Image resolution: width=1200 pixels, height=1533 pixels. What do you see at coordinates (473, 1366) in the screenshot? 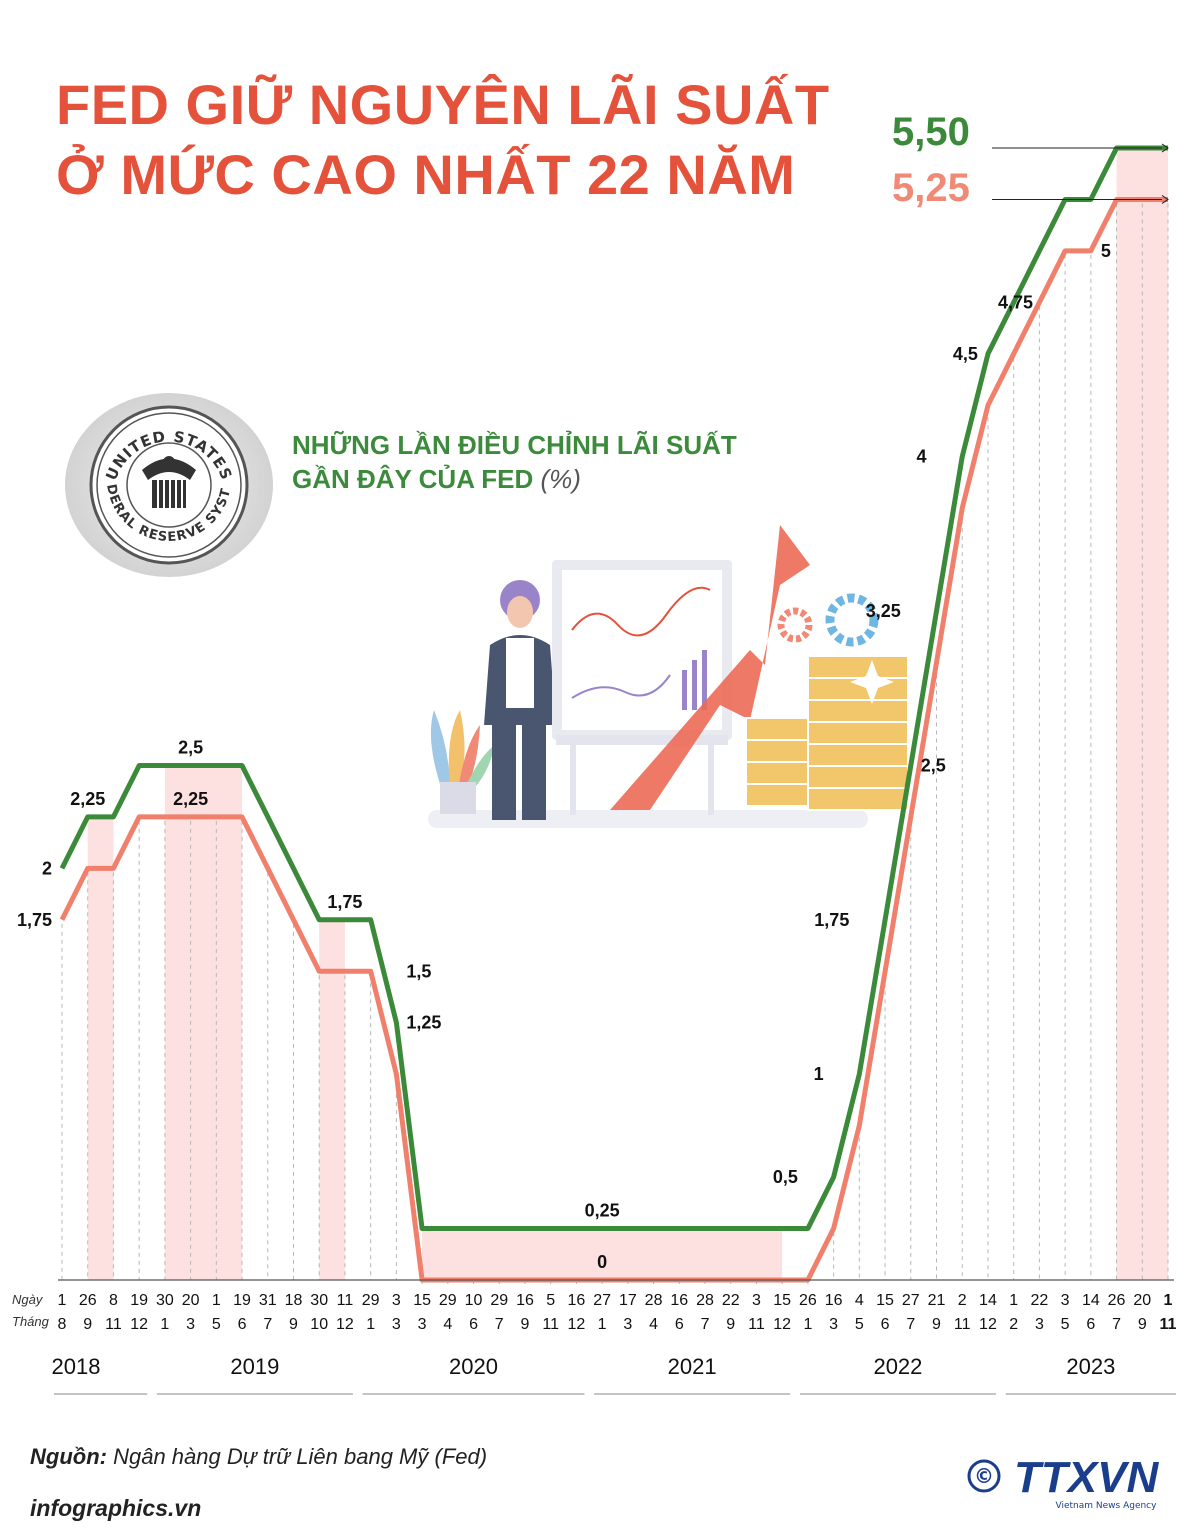
I see `year-label: 2020` at bounding box center [473, 1366].